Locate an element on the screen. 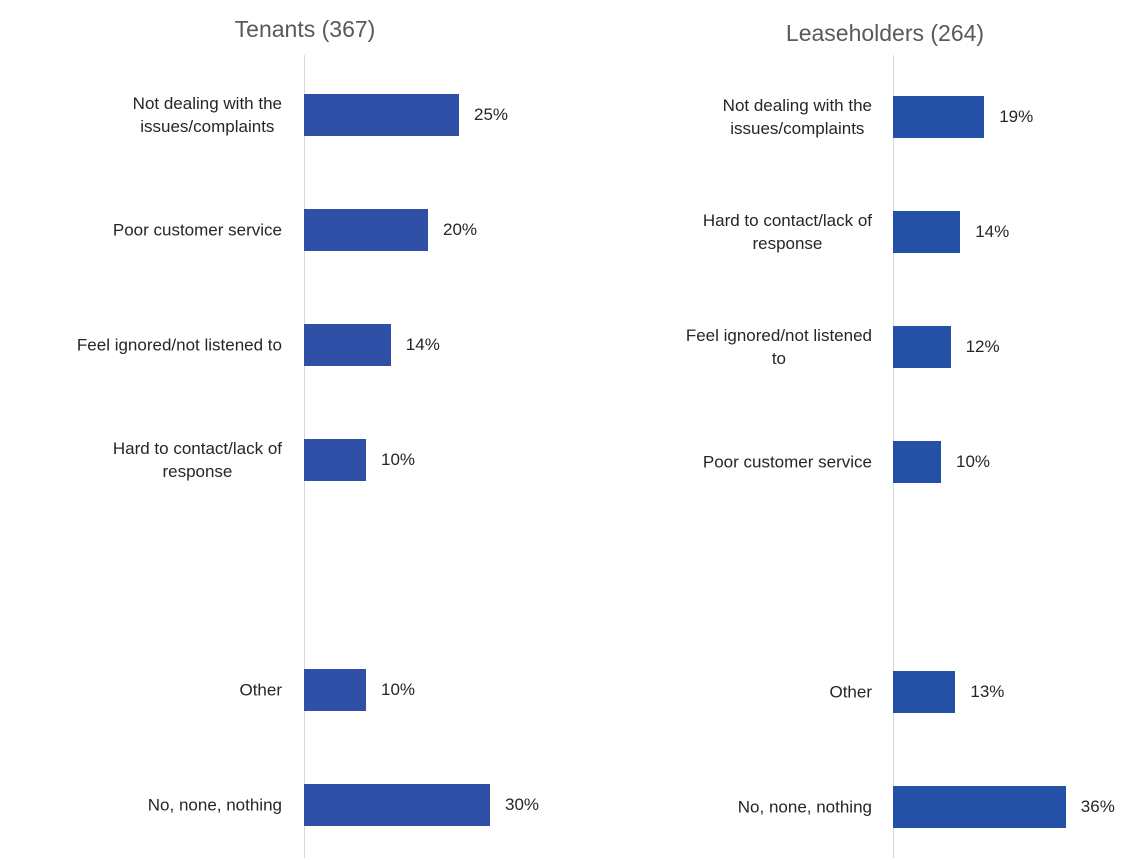 The height and width of the screenshot is (860, 1126). chart-title: Leaseholders (264) is located at coordinates (885, 33).